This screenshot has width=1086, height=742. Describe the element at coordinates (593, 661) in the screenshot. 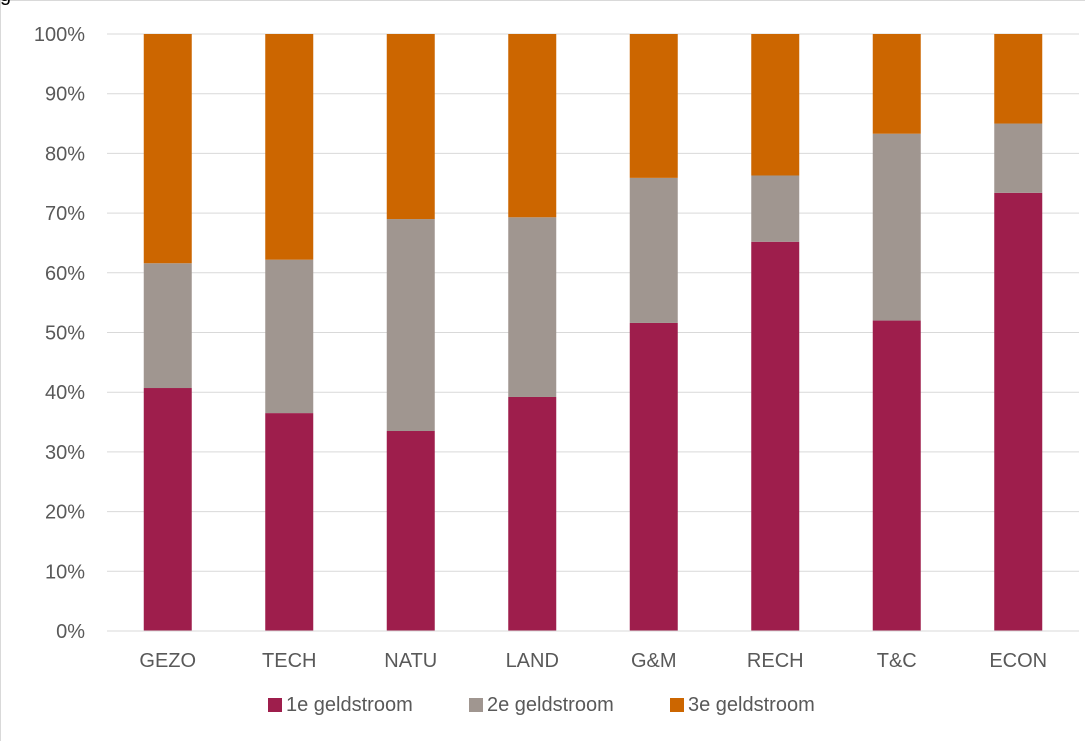

I see `x-axis-ticks: GEZO TECH NATU LAND G&M RECH T&C ECON` at that location.